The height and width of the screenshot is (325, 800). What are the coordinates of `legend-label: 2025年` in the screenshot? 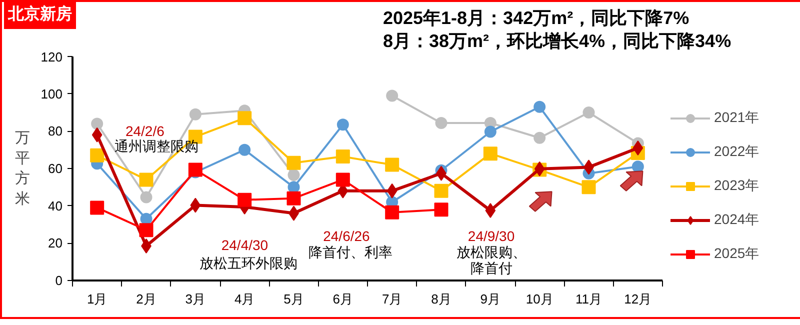 It's located at (737, 254).